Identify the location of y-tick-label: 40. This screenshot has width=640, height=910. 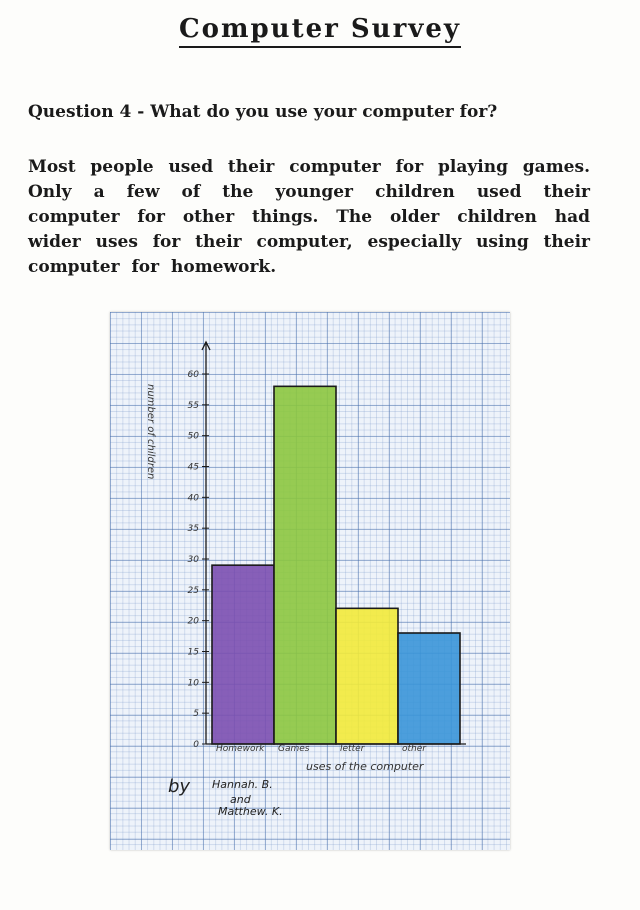
(194, 498).